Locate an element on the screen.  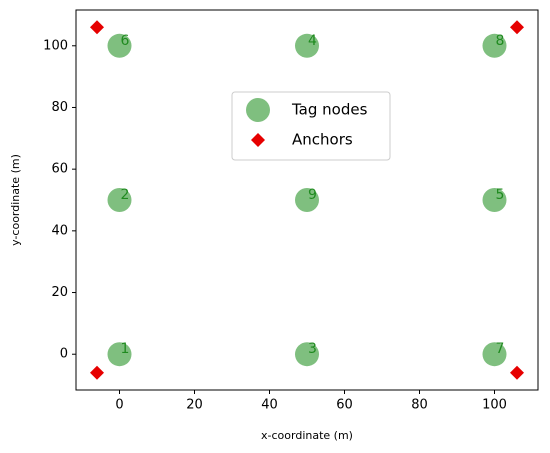
legend: Tag nodes Anchors is located at coordinates (311, 126).